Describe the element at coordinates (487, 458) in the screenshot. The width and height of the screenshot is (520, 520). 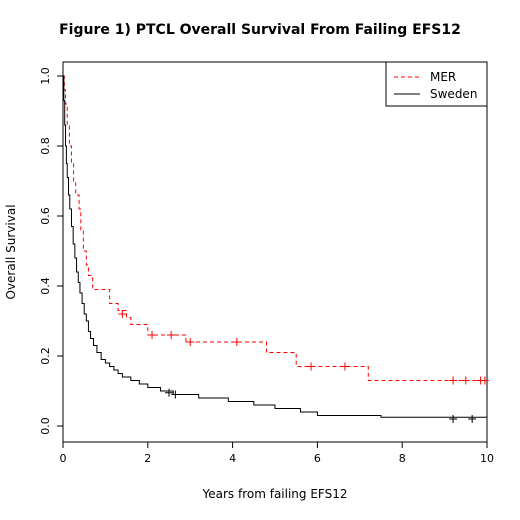
I see `x-tick-label: 10` at that location.